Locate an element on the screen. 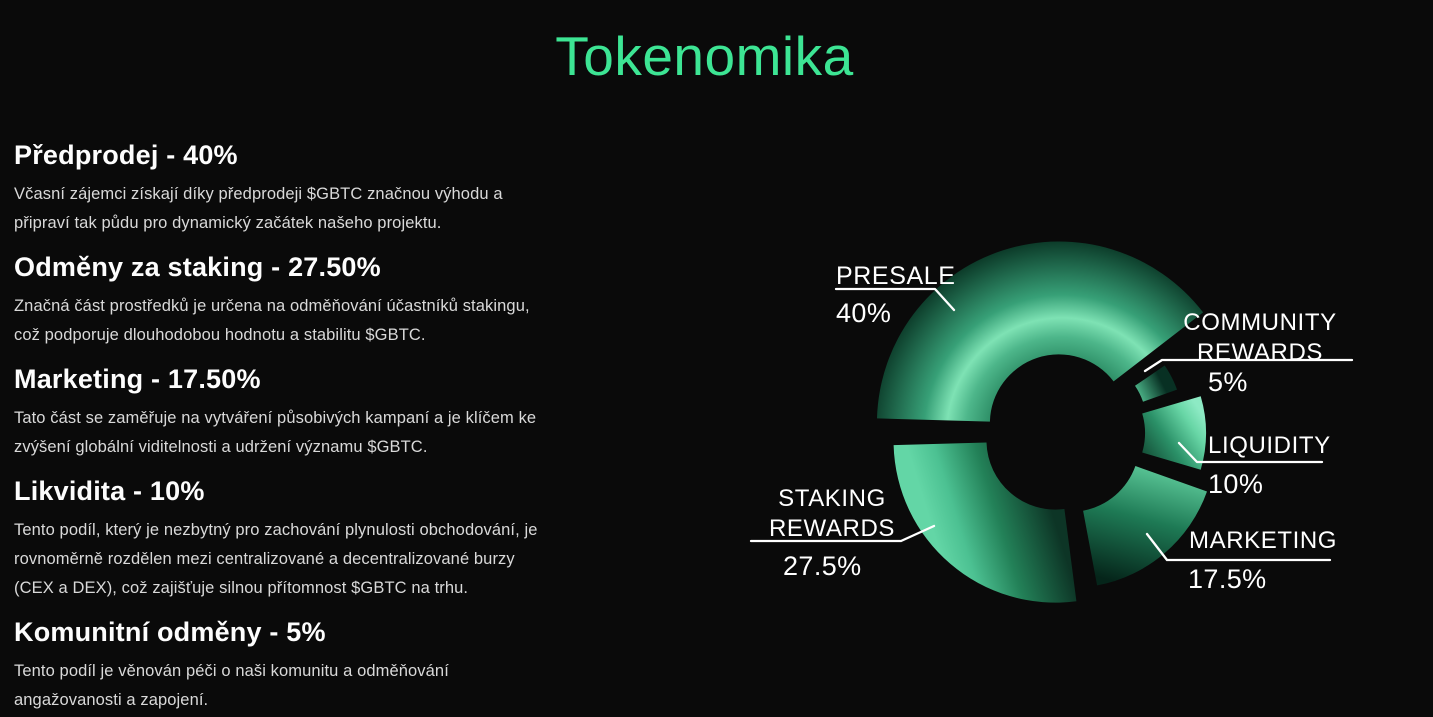 The image size is (1433, 717). callout-line-marketing is located at coordinates (1238, 547).